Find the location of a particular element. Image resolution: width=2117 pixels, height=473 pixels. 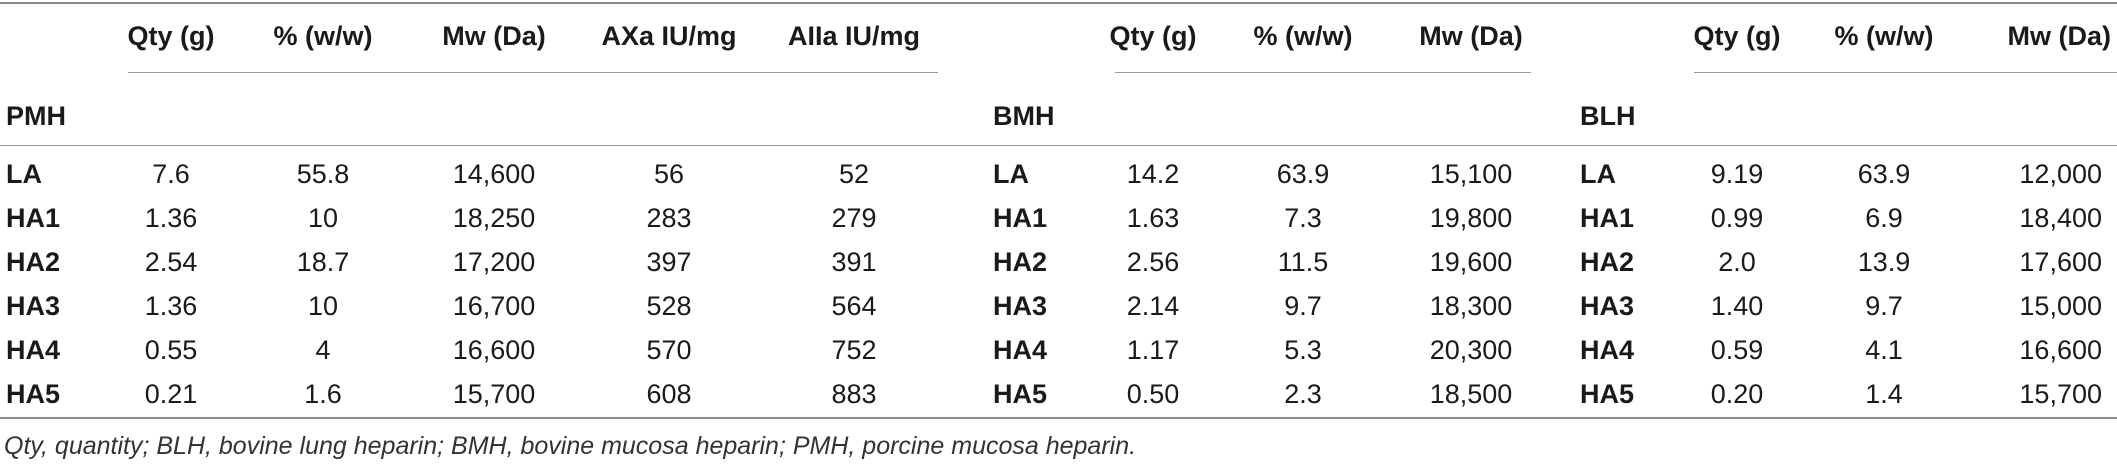

table-cell: 12,000 is located at coordinates (2060, 174).